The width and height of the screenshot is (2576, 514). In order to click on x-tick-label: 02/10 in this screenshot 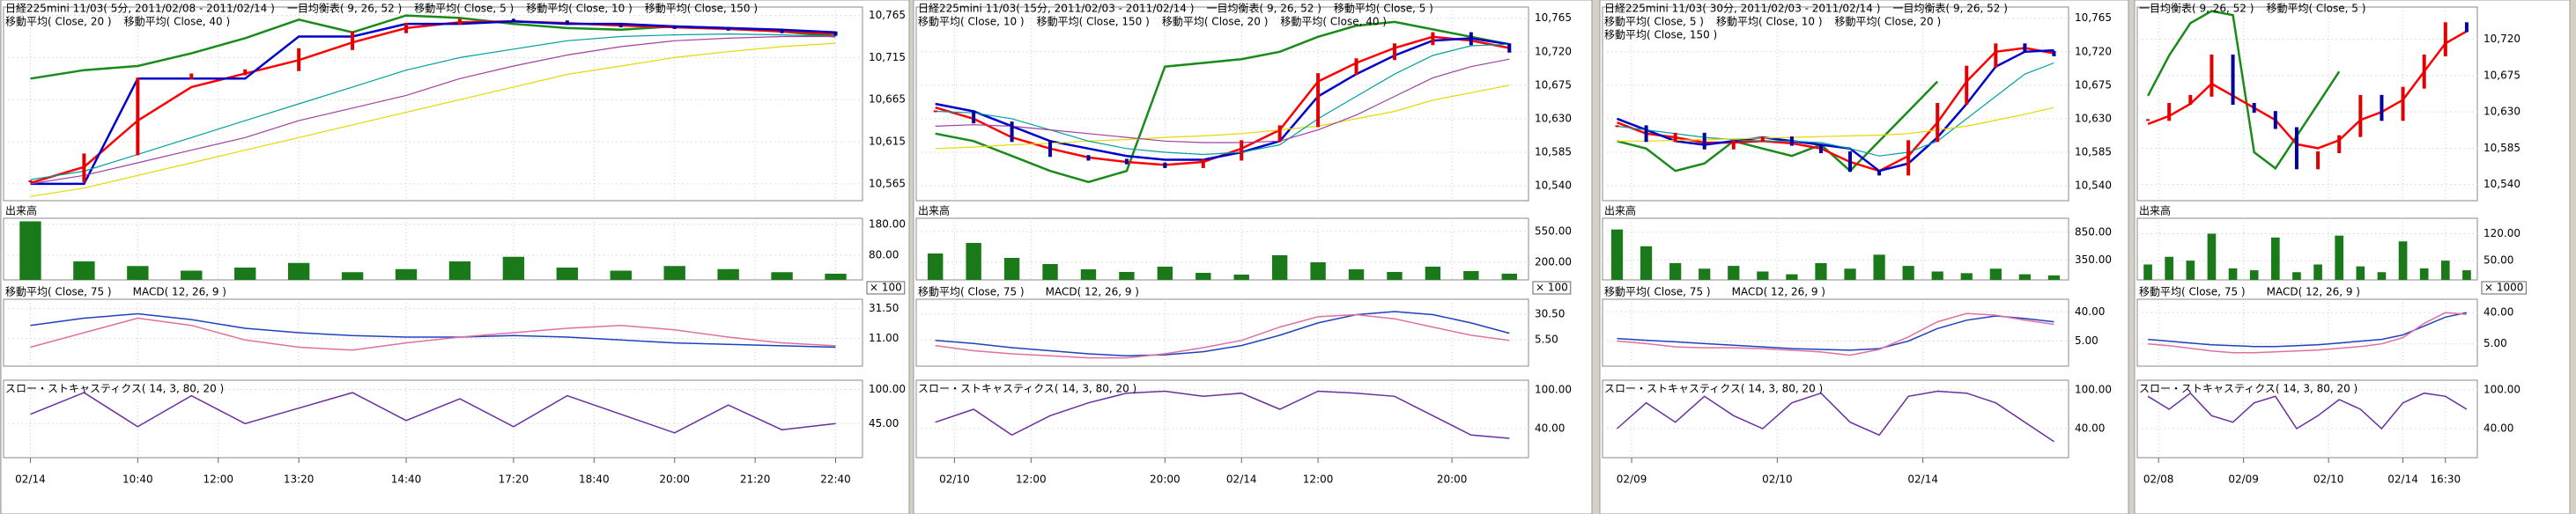, I will do `click(2329, 480)`.